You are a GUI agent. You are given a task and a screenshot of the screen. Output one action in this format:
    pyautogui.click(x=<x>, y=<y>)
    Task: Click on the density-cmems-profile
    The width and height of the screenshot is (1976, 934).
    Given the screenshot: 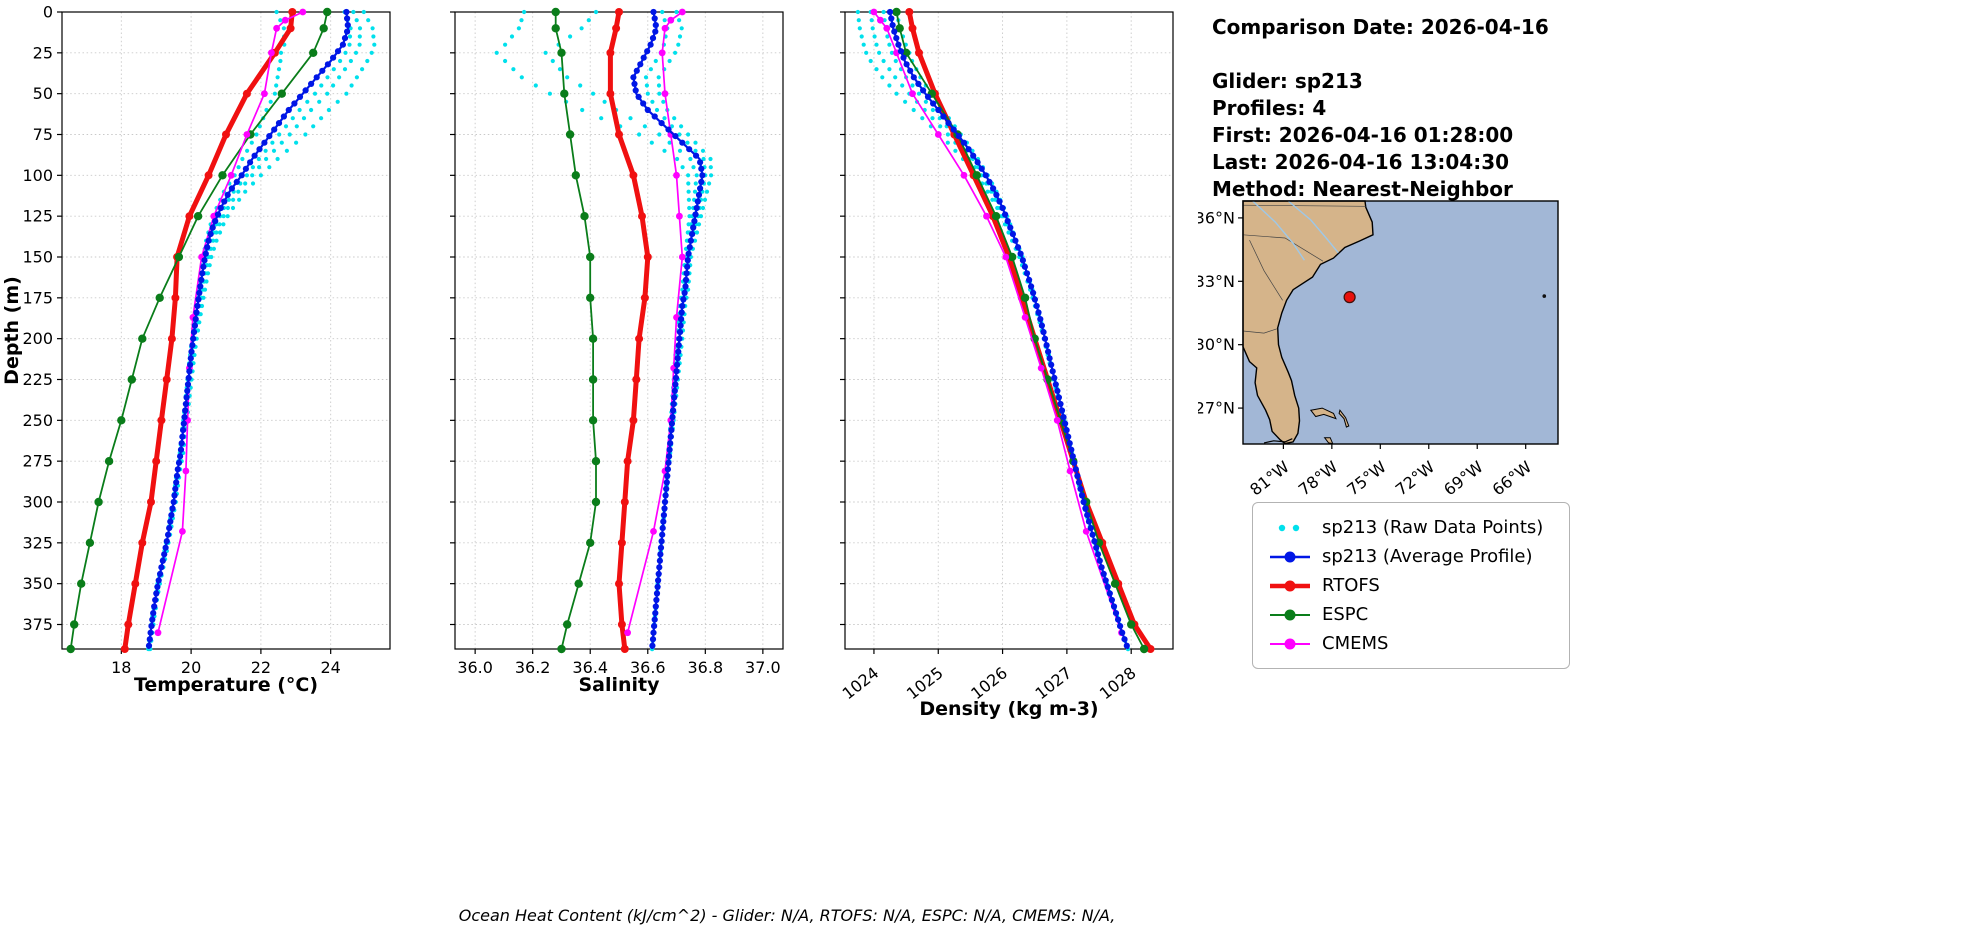 What is the action you would take?
    pyautogui.click(x=997, y=322)
    